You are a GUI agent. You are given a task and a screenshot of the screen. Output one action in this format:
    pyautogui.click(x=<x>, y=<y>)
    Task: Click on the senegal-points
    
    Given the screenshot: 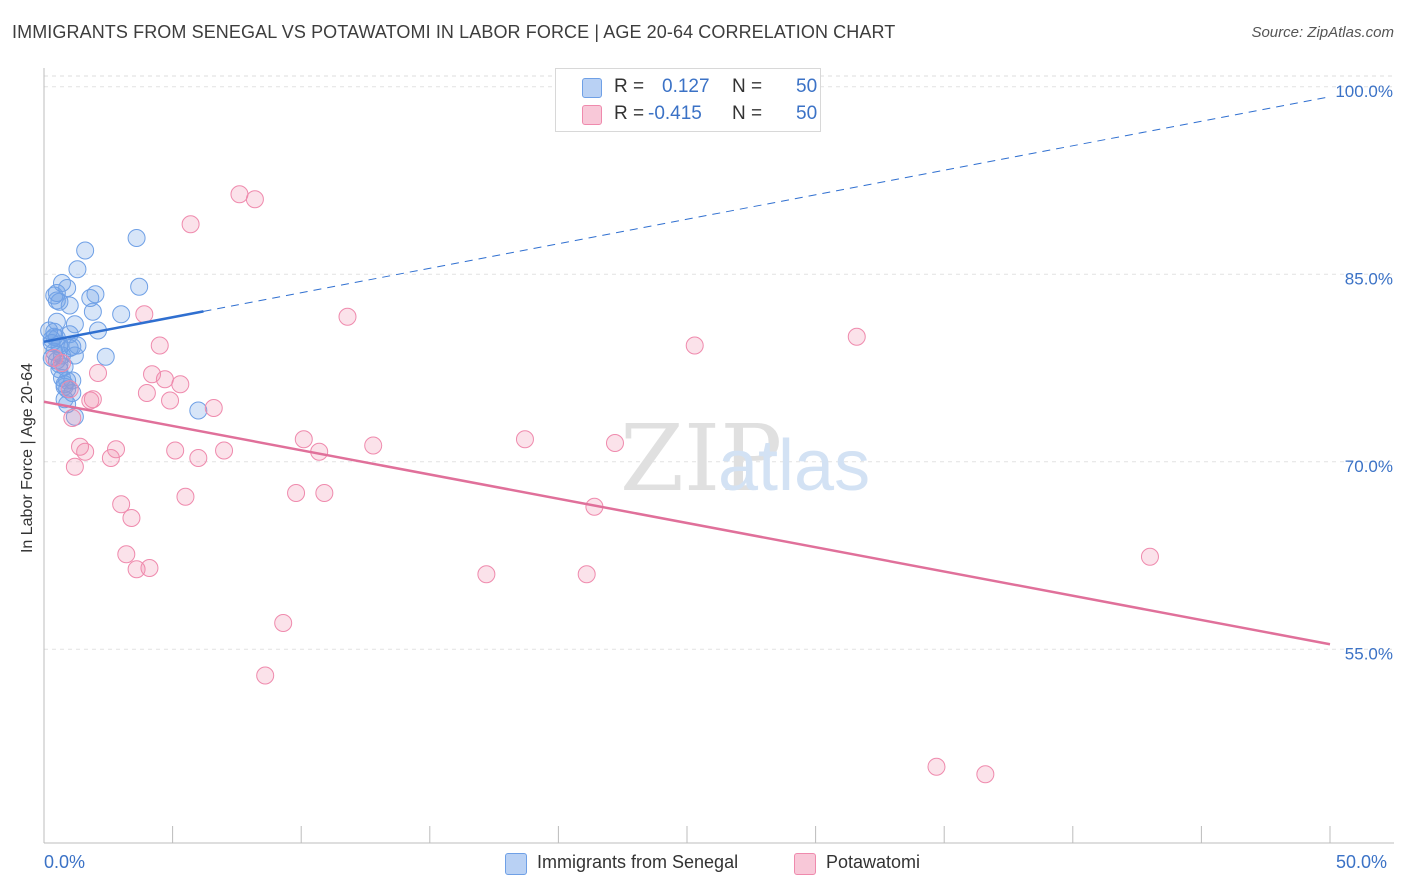 What is the action you would take?
    pyautogui.click(x=124, y=327)
    